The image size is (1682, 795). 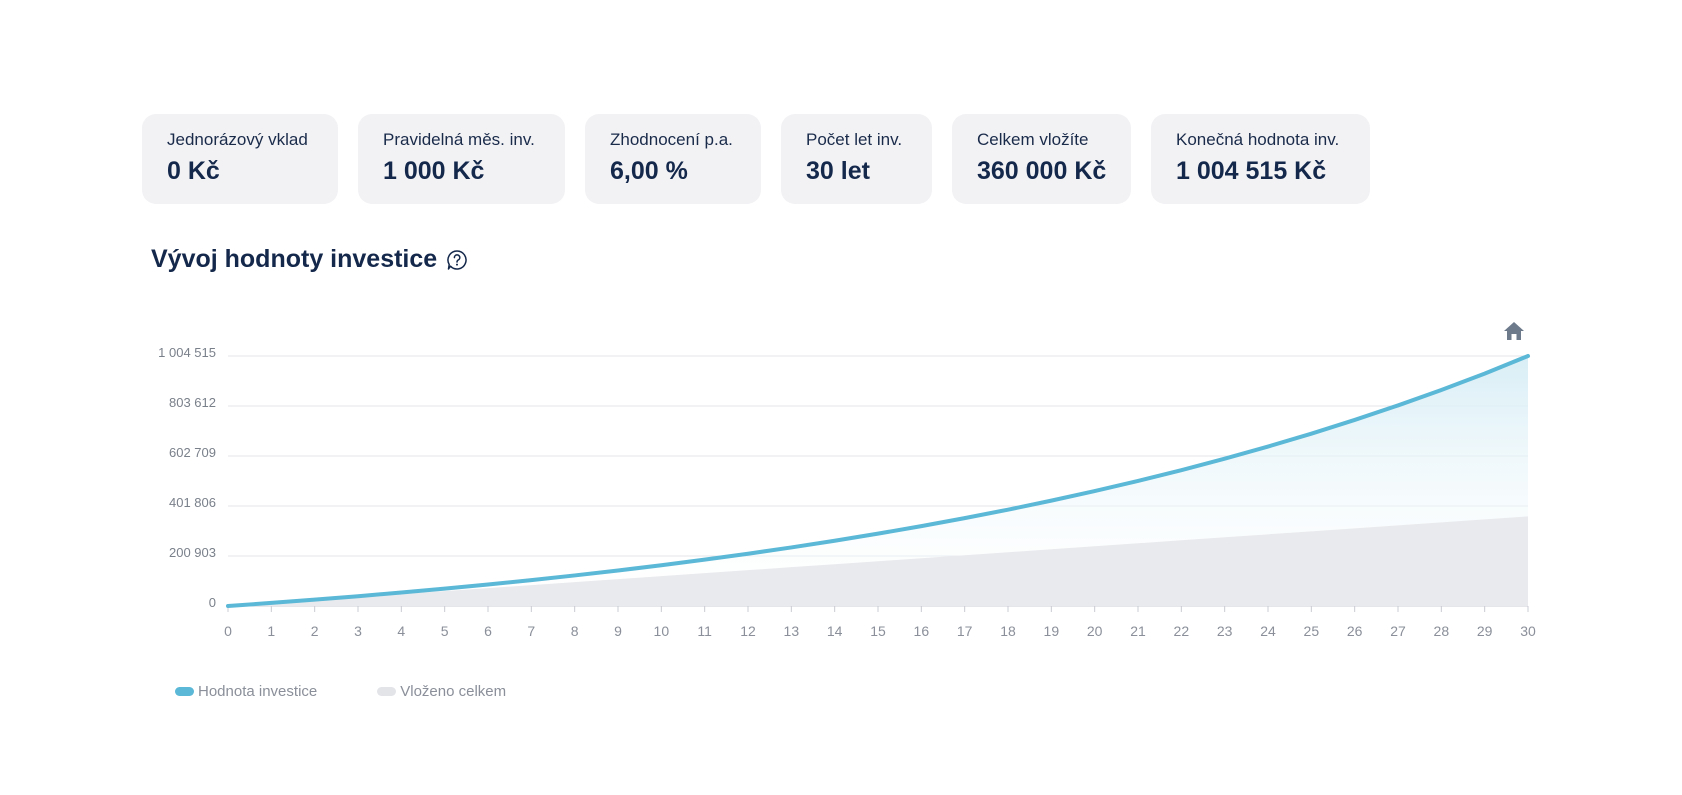 What do you see at coordinates (1033, 139) in the screenshot?
I see `card-label: Celkem vložíte` at bounding box center [1033, 139].